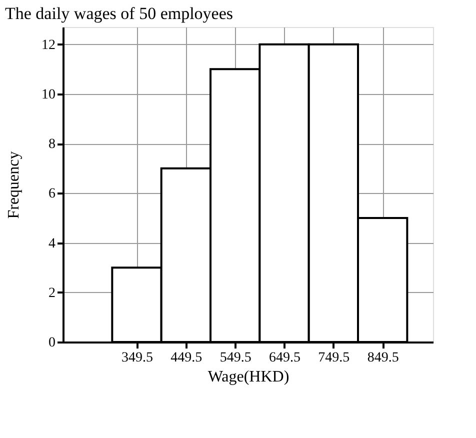 This screenshot has height=438, width=476. Describe the element at coordinates (49, 45) in the screenshot. I see `y-tick-label: 12` at that location.